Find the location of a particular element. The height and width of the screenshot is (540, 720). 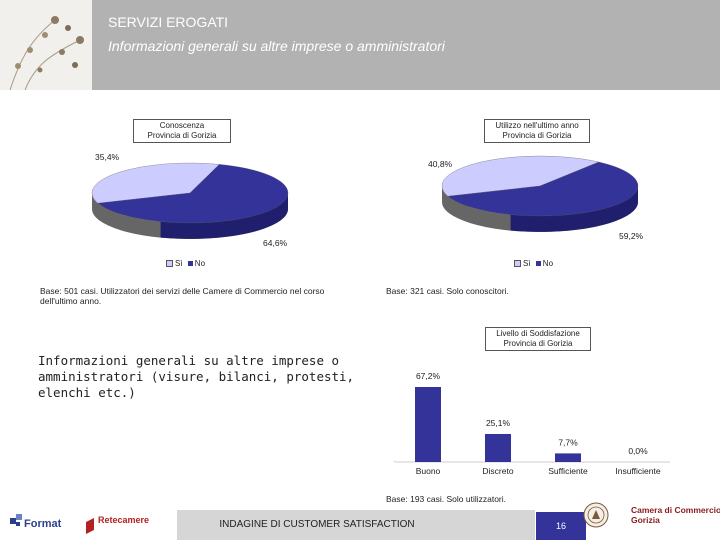

camera-logo-line2: Gorizia is located at coordinates (645, 520).